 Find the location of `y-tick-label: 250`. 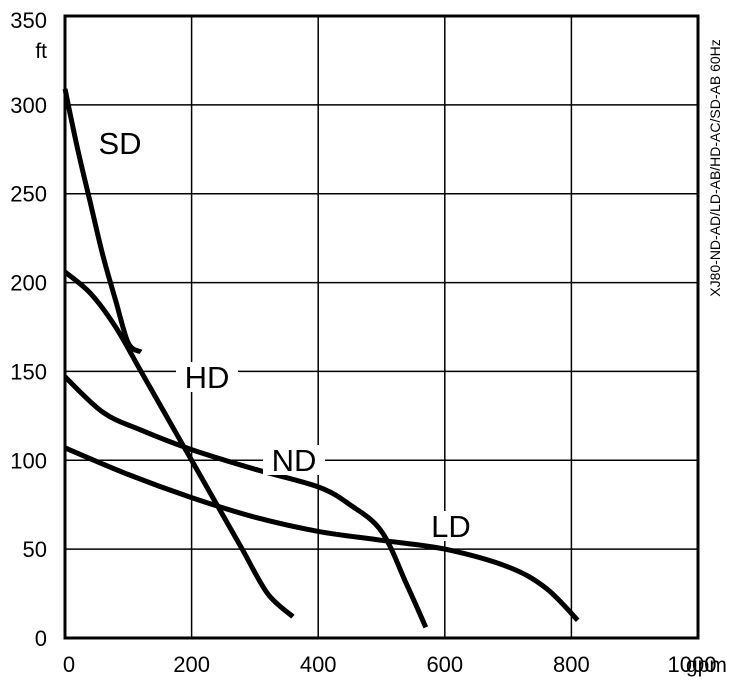

y-tick-label: 250 is located at coordinates (28, 194).